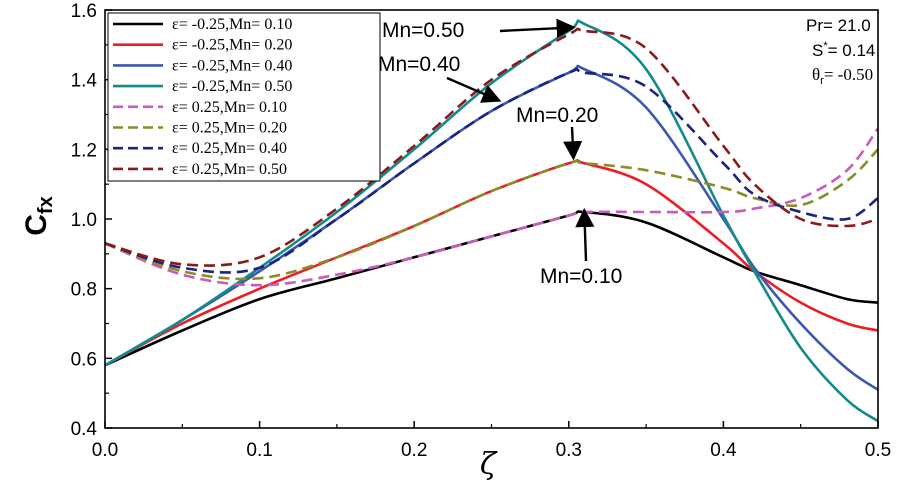  I want to click on annotation-mn-0p10-arrow, so click(585, 234).